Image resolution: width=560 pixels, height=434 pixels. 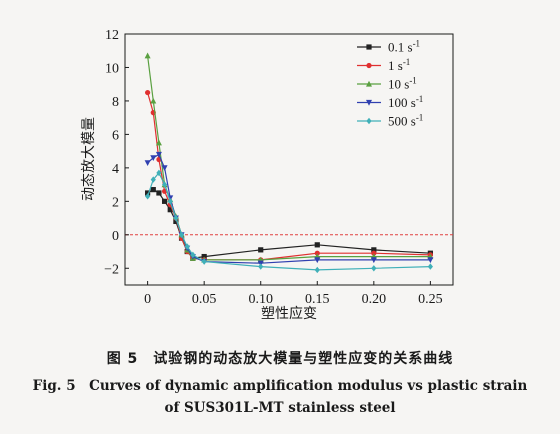 I want to click on x-tick-label: 0.15, so click(x=317, y=299).